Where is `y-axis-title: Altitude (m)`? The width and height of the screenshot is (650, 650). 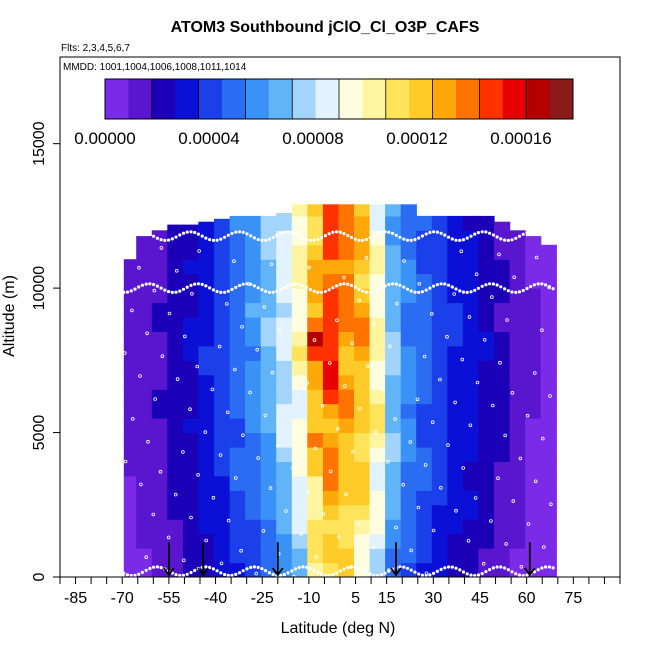 y-axis-title: Altitude (m) is located at coordinates (9, 316).